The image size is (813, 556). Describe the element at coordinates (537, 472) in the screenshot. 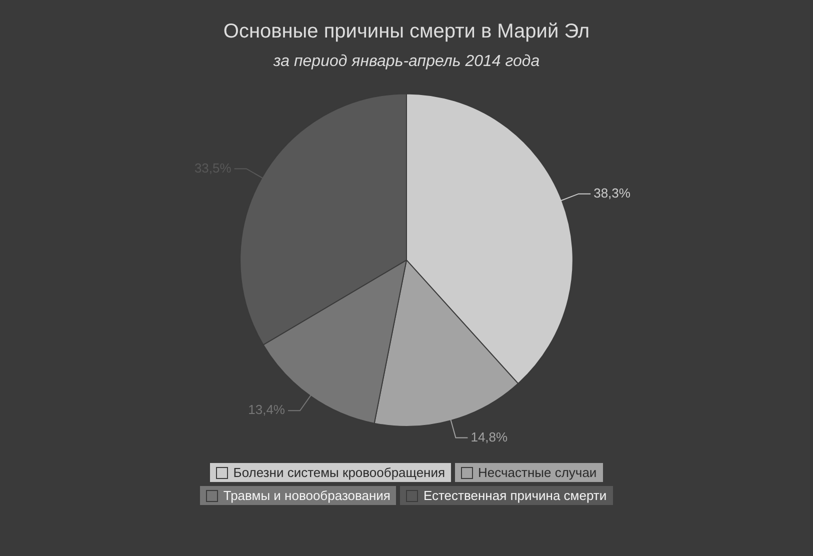

I see `legend-label: Несчастные случаи` at that location.